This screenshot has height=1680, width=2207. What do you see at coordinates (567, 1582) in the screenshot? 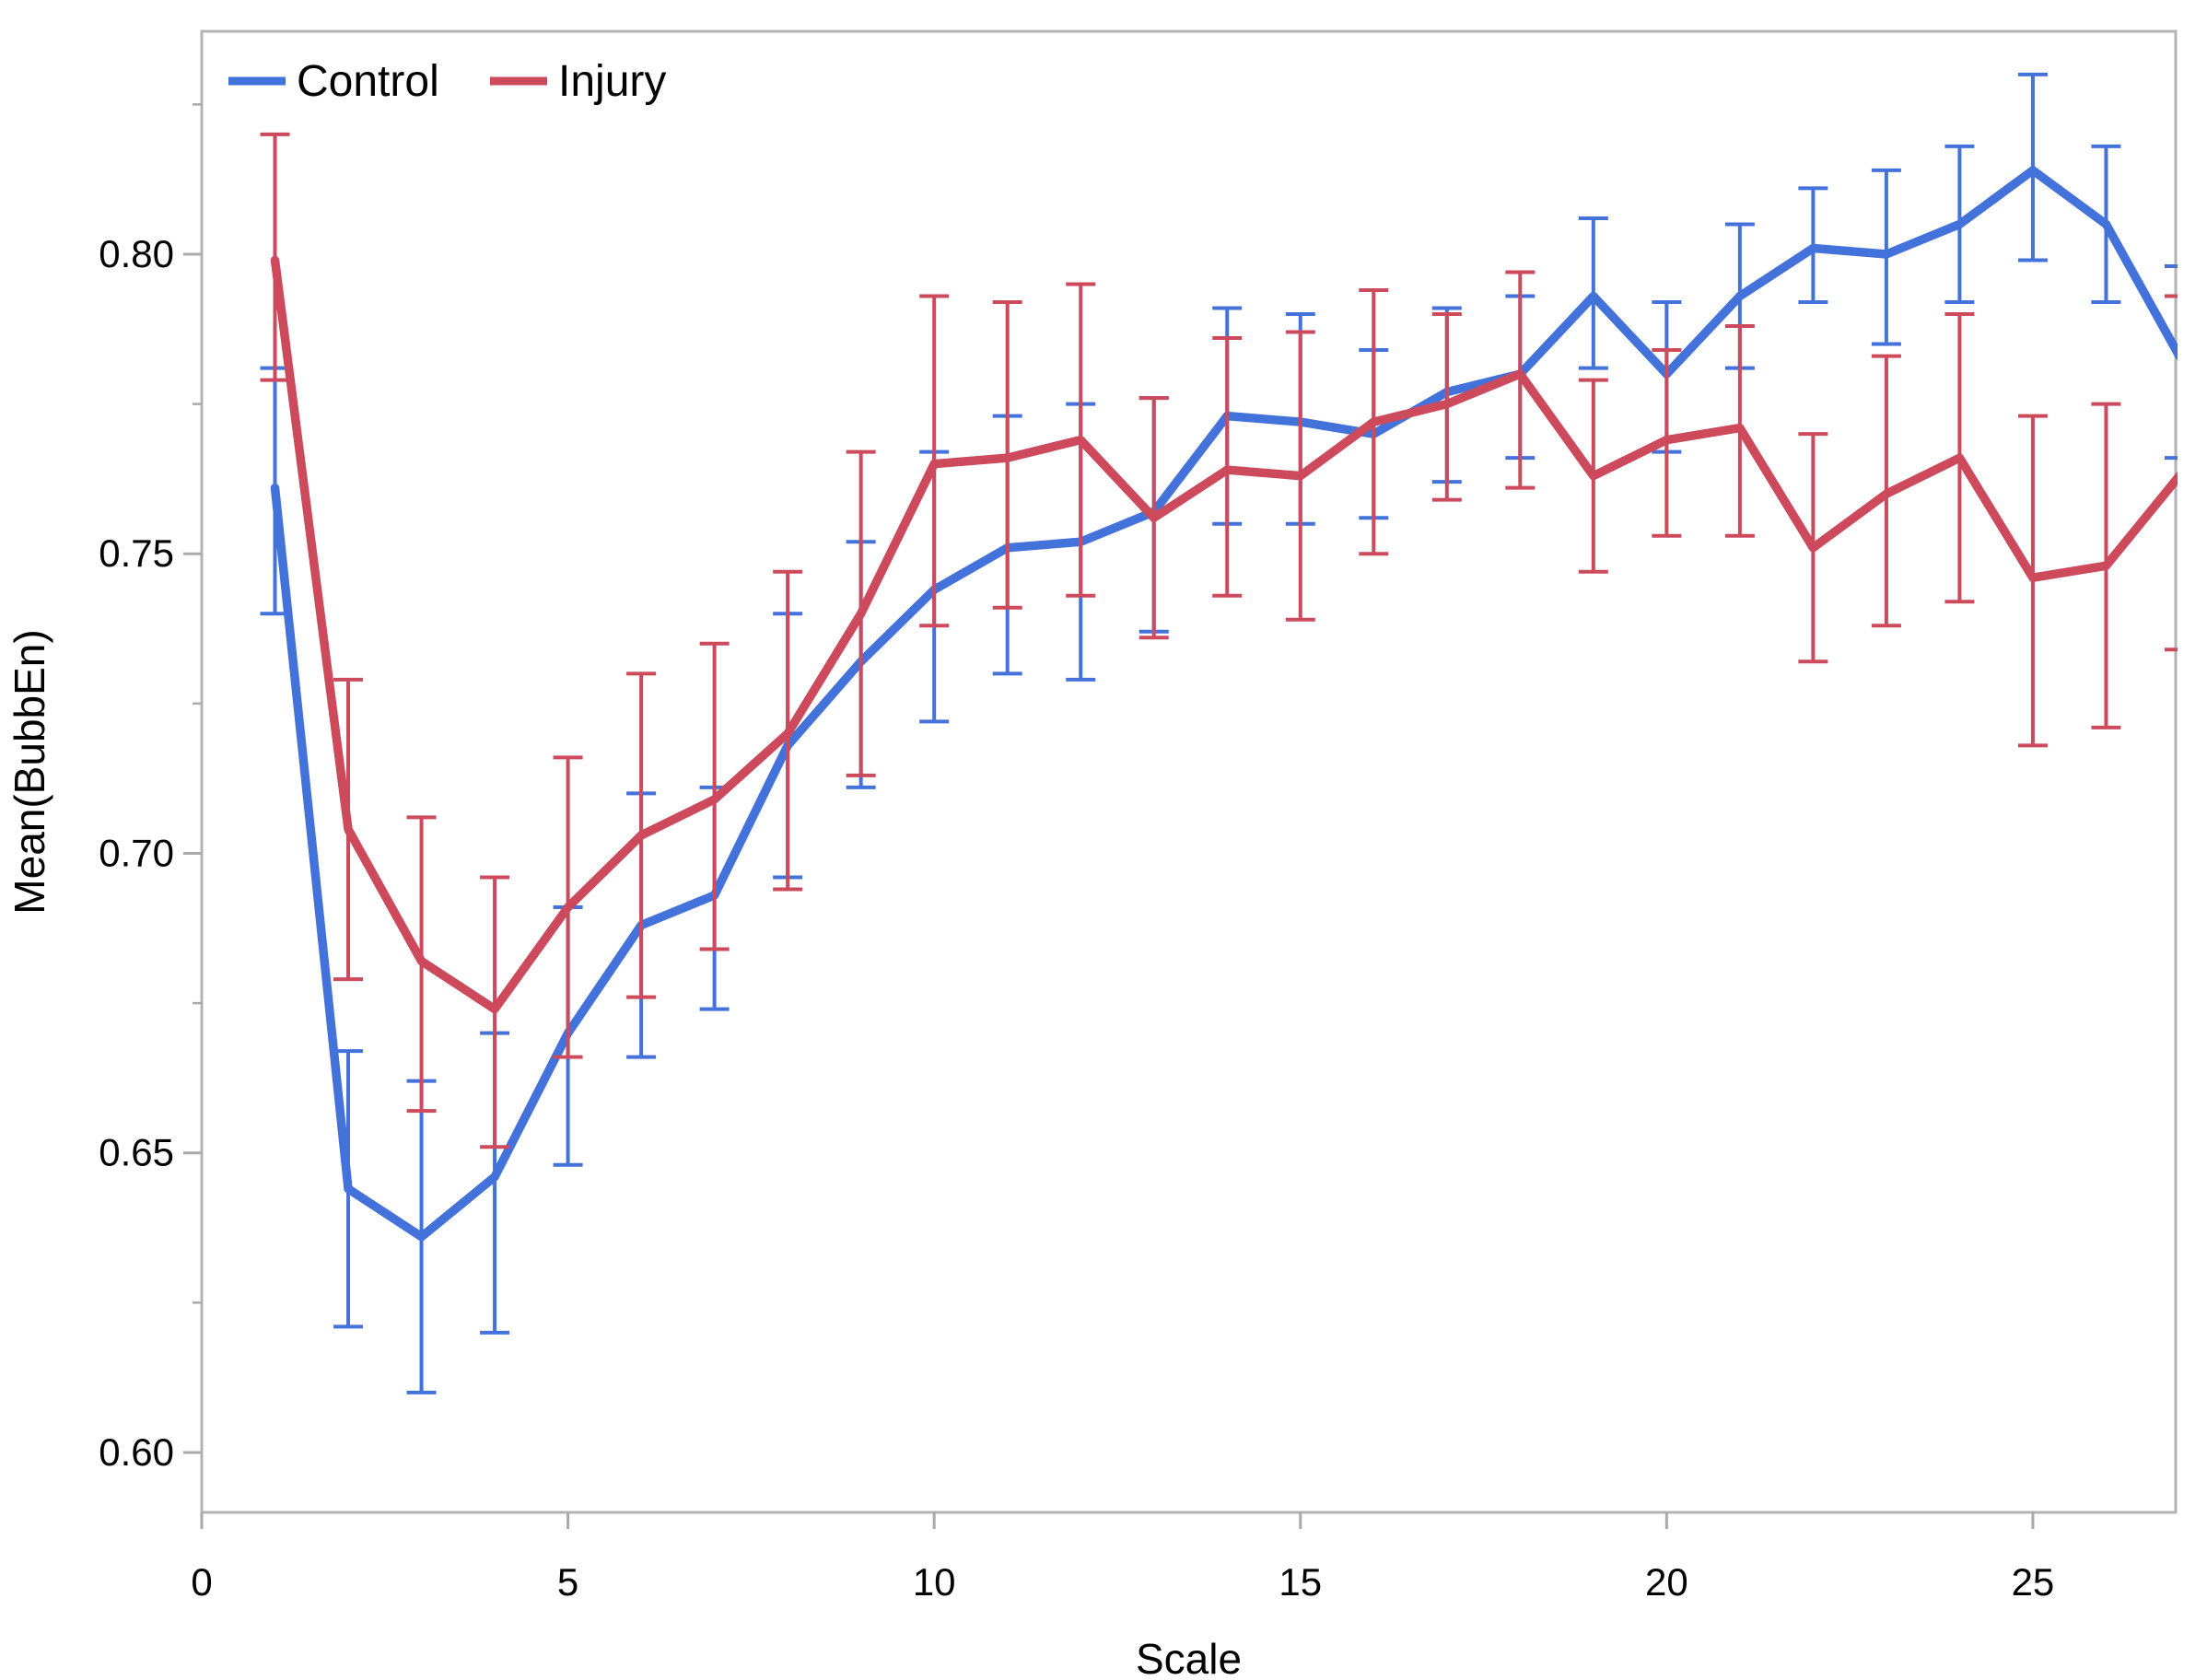
I see `x-axis-tick-label: 5` at bounding box center [567, 1582].